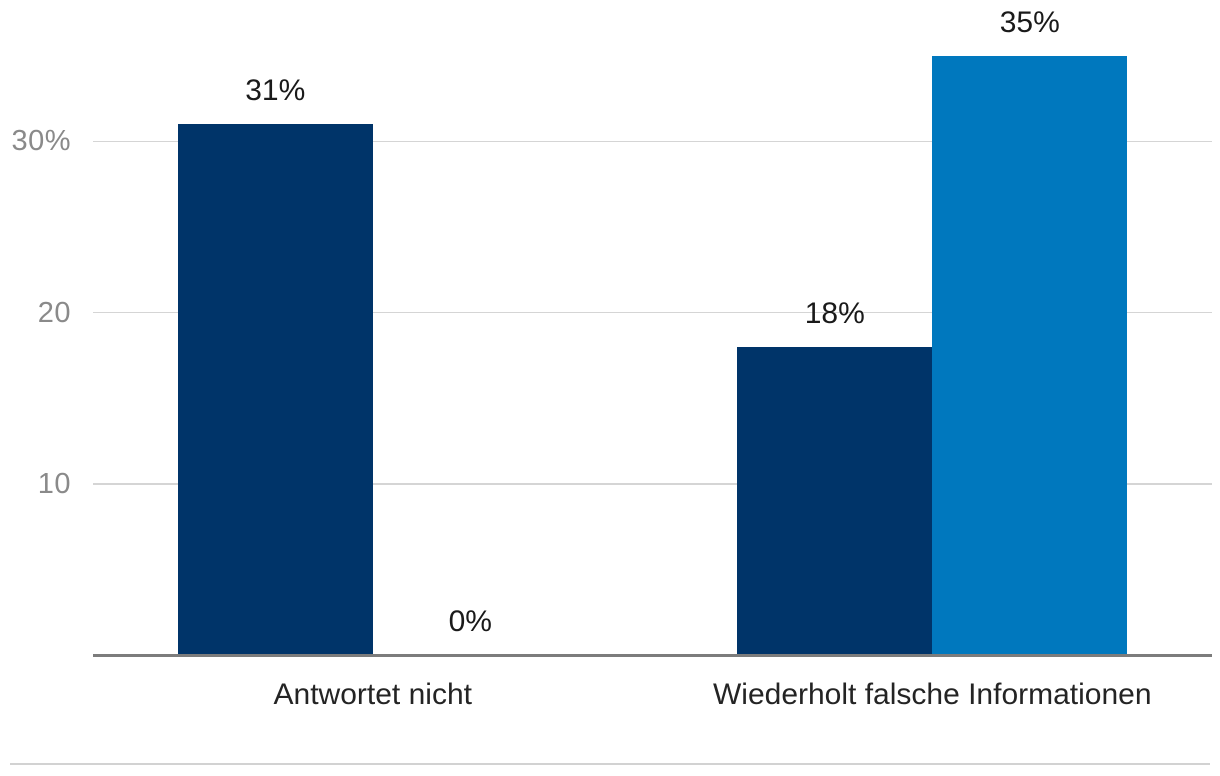 The width and height of the screenshot is (1220, 776). Describe the element at coordinates (652, 655) in the screenshot. I see `x-axis-line` at that location.